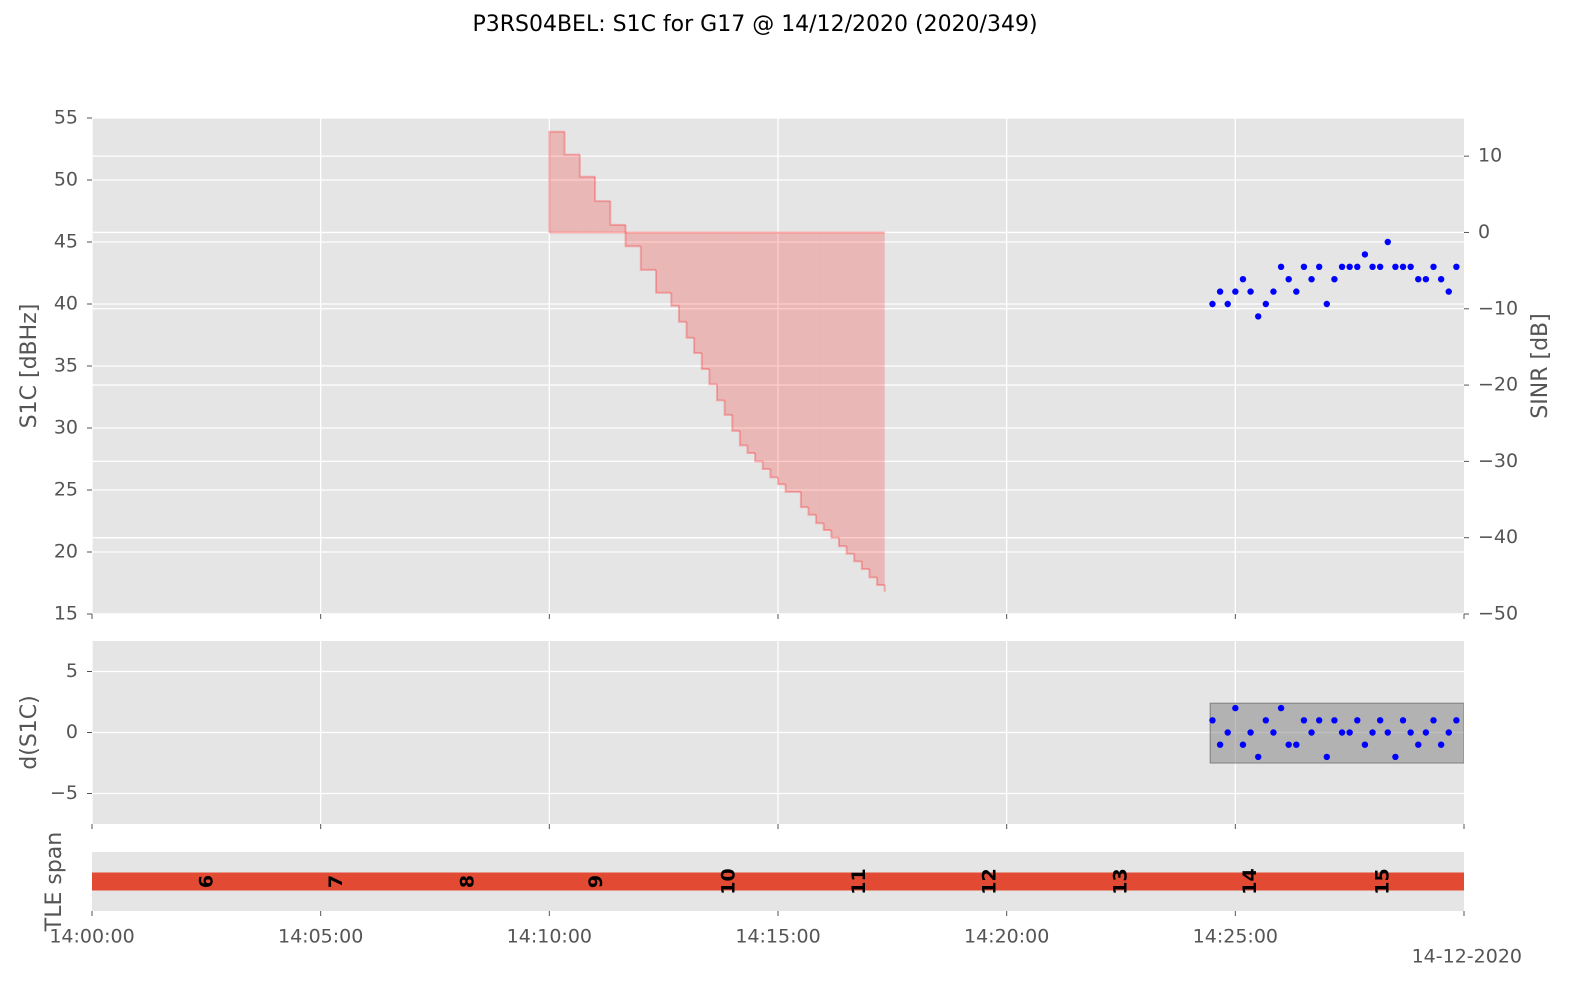 This screenshot has width=1593, height=997. What do you see at coordinates (207, 881) in the screenshot?
I see `span-label: 6` at bounding box center [207, 881].